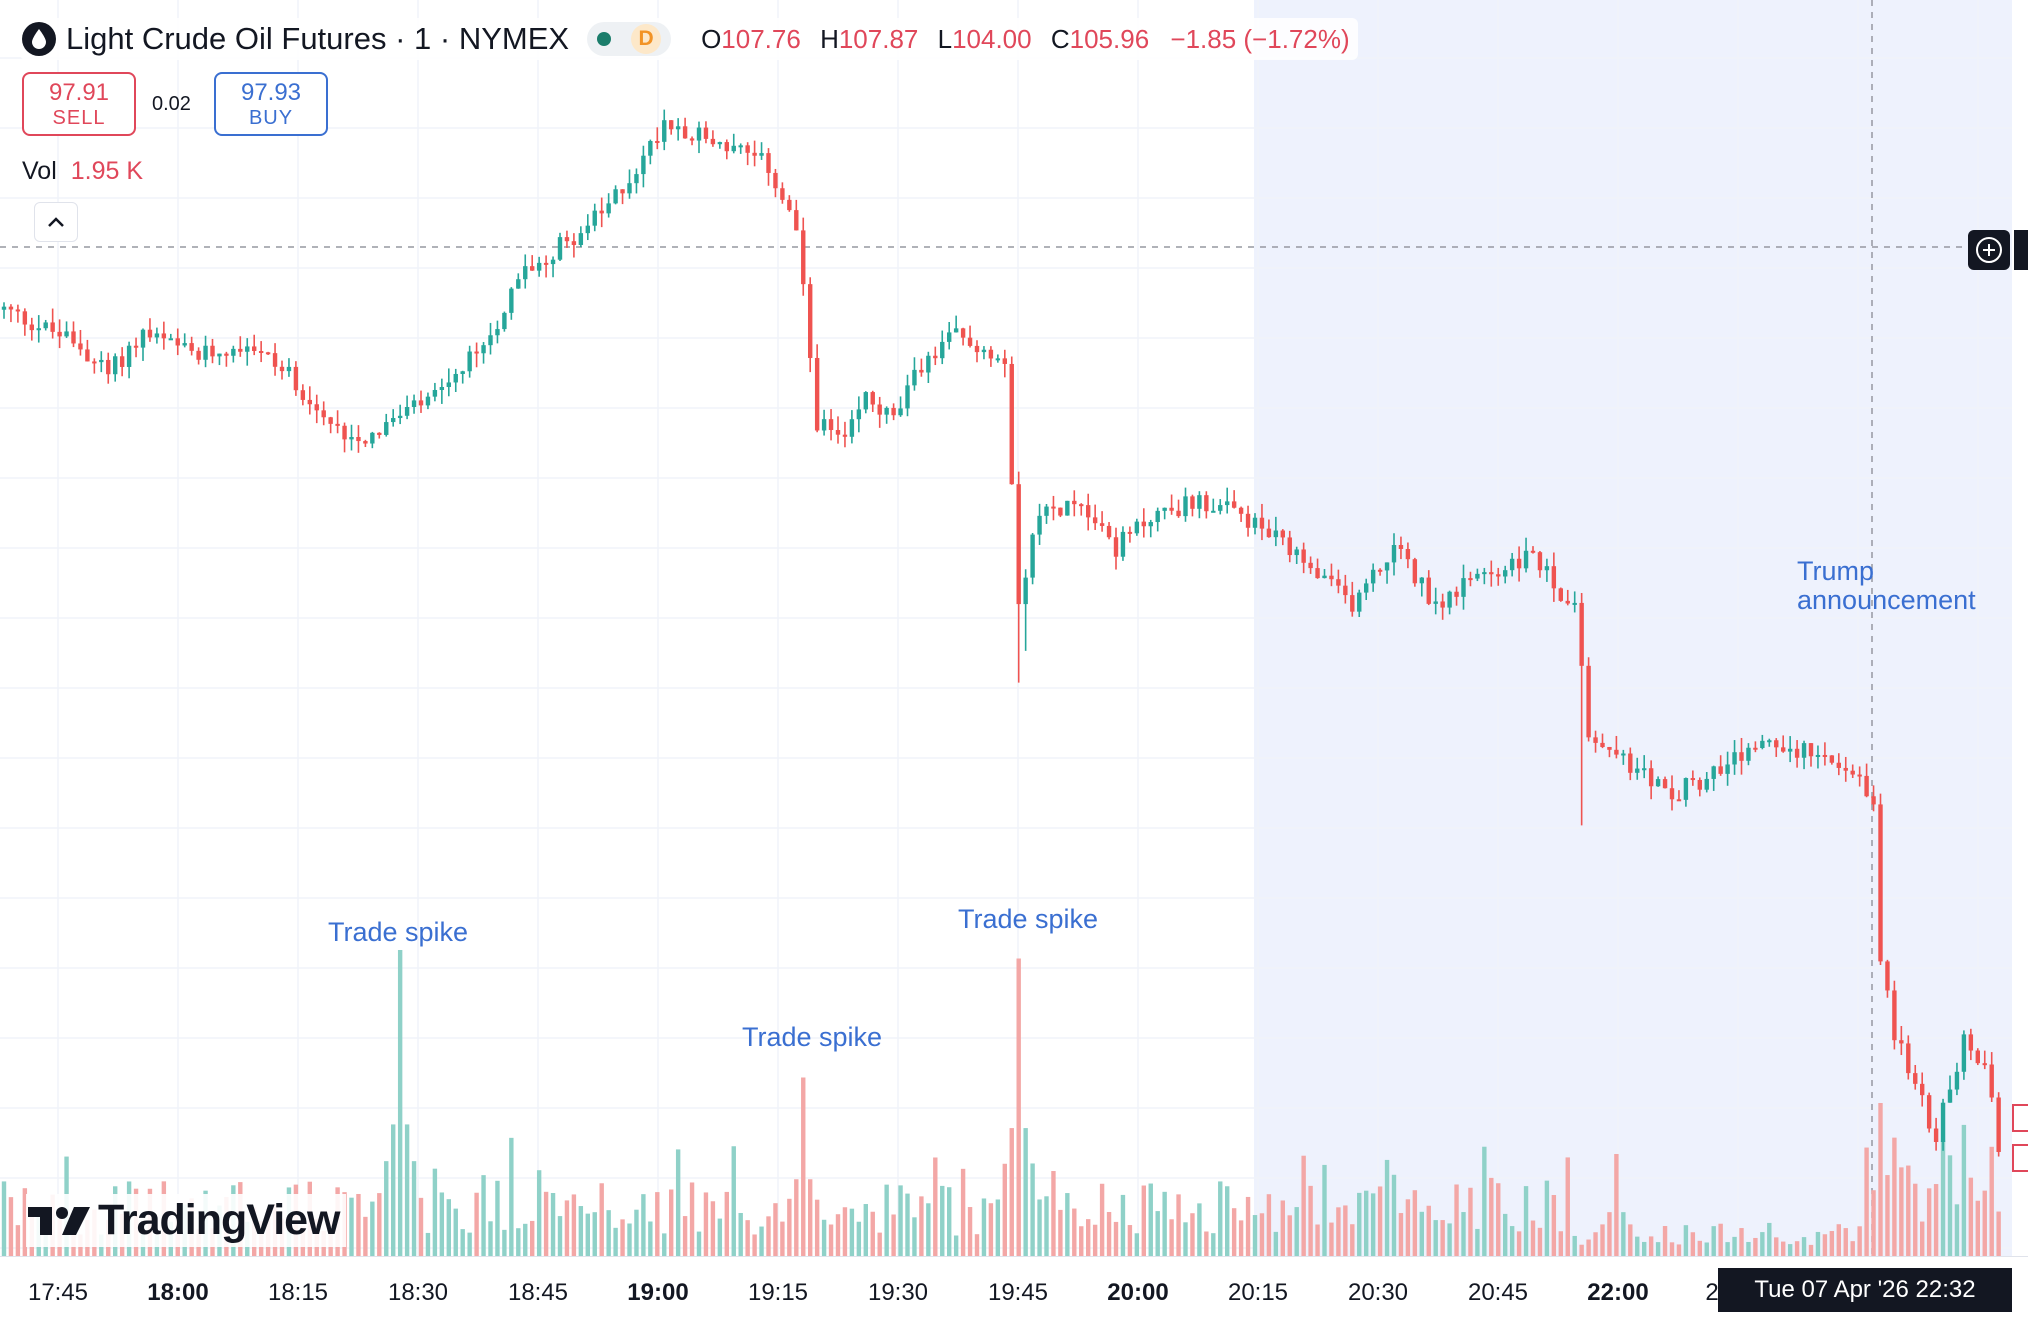 The height and width of the screenshot is (1323, 2028). What do you see at coordinates (1060, 38) in the screenshot?
I see `close-label: C` at bounding box center [1060, 38].